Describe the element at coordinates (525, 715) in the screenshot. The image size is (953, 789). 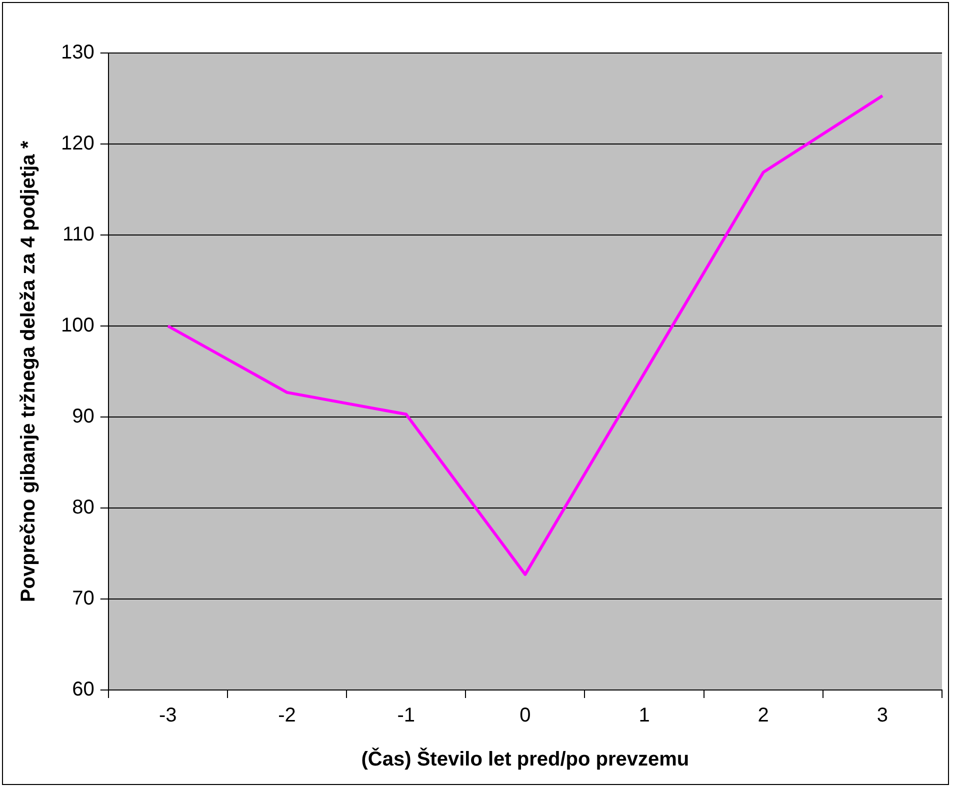
I see `x-tick-label: 0` at that location.